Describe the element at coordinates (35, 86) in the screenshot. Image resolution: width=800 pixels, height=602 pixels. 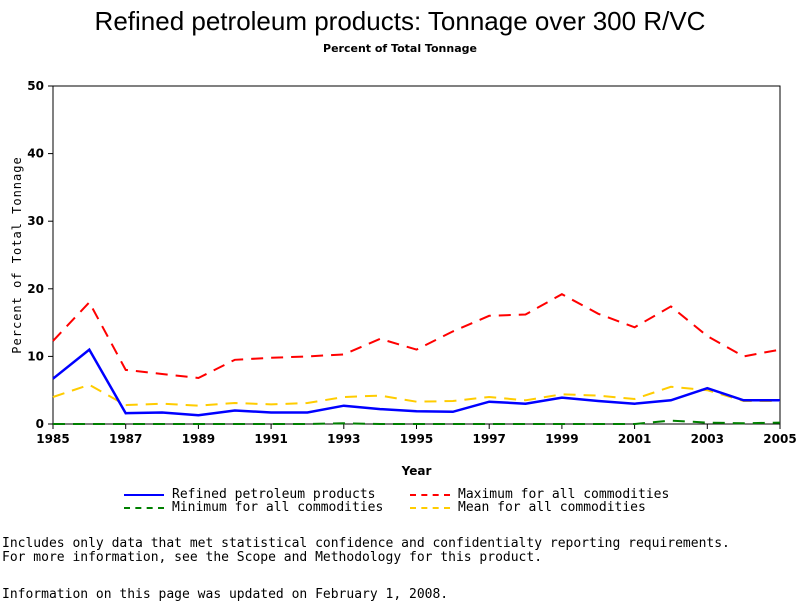
I see `y-tick-label-50: 50` at that location.